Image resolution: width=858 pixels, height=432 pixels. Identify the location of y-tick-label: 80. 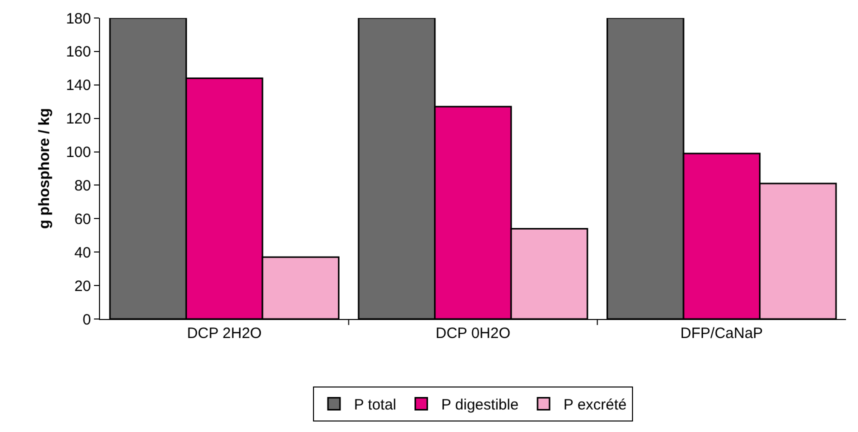
(82, 185).